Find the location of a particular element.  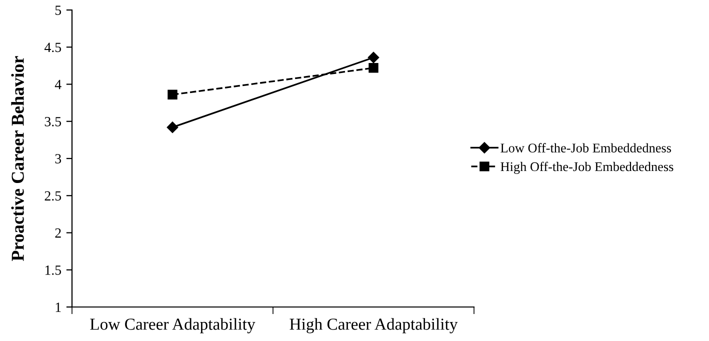

y-tick-label: 1.5 is located at coordinates (53, 270).